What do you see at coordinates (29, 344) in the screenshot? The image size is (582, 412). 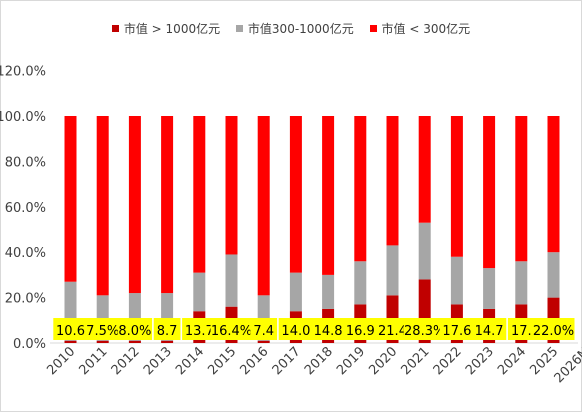 I see `y-tick-label: 0.0%` at bounding box center [29, 344].